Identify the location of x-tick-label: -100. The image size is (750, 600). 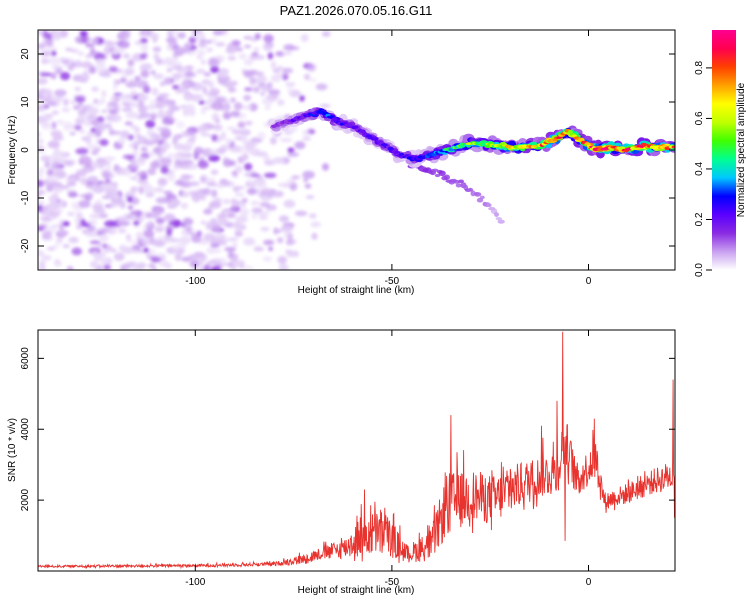
(195, 582).